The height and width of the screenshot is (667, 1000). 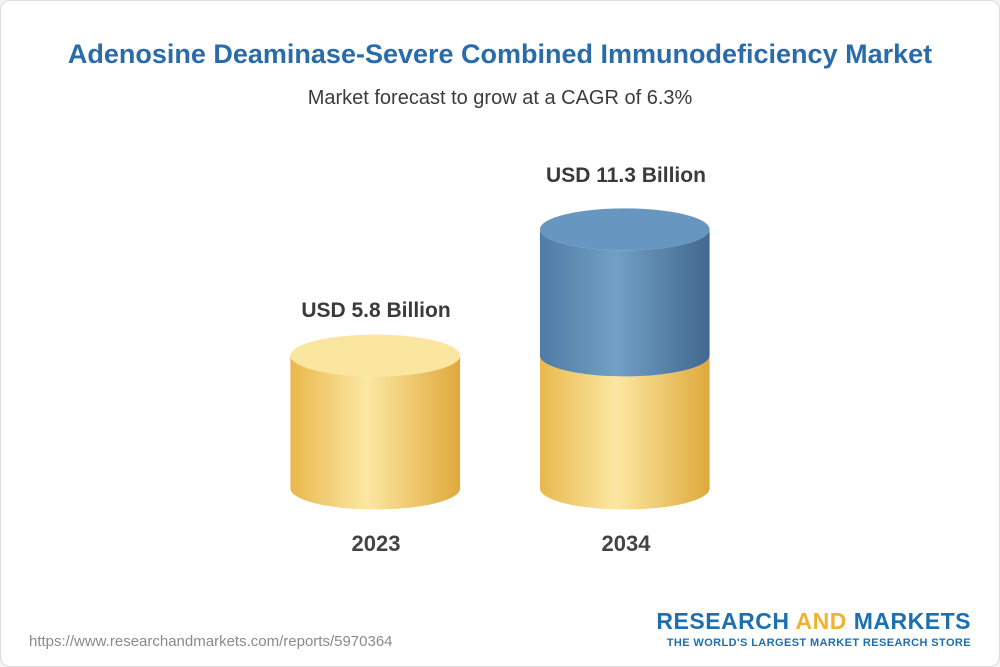 I want to click on logo-wordmark: RESEARCH AND MARKETS, so click(x=813, y=621).